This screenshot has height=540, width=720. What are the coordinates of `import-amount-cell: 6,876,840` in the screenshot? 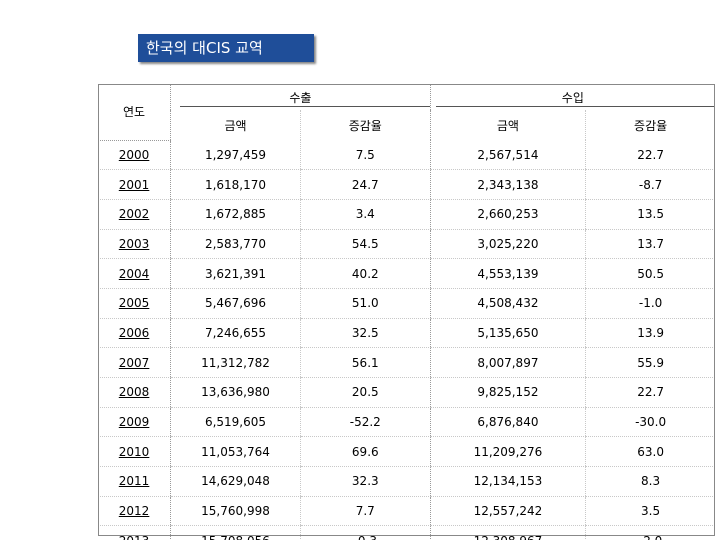 It's located at (507, 422).